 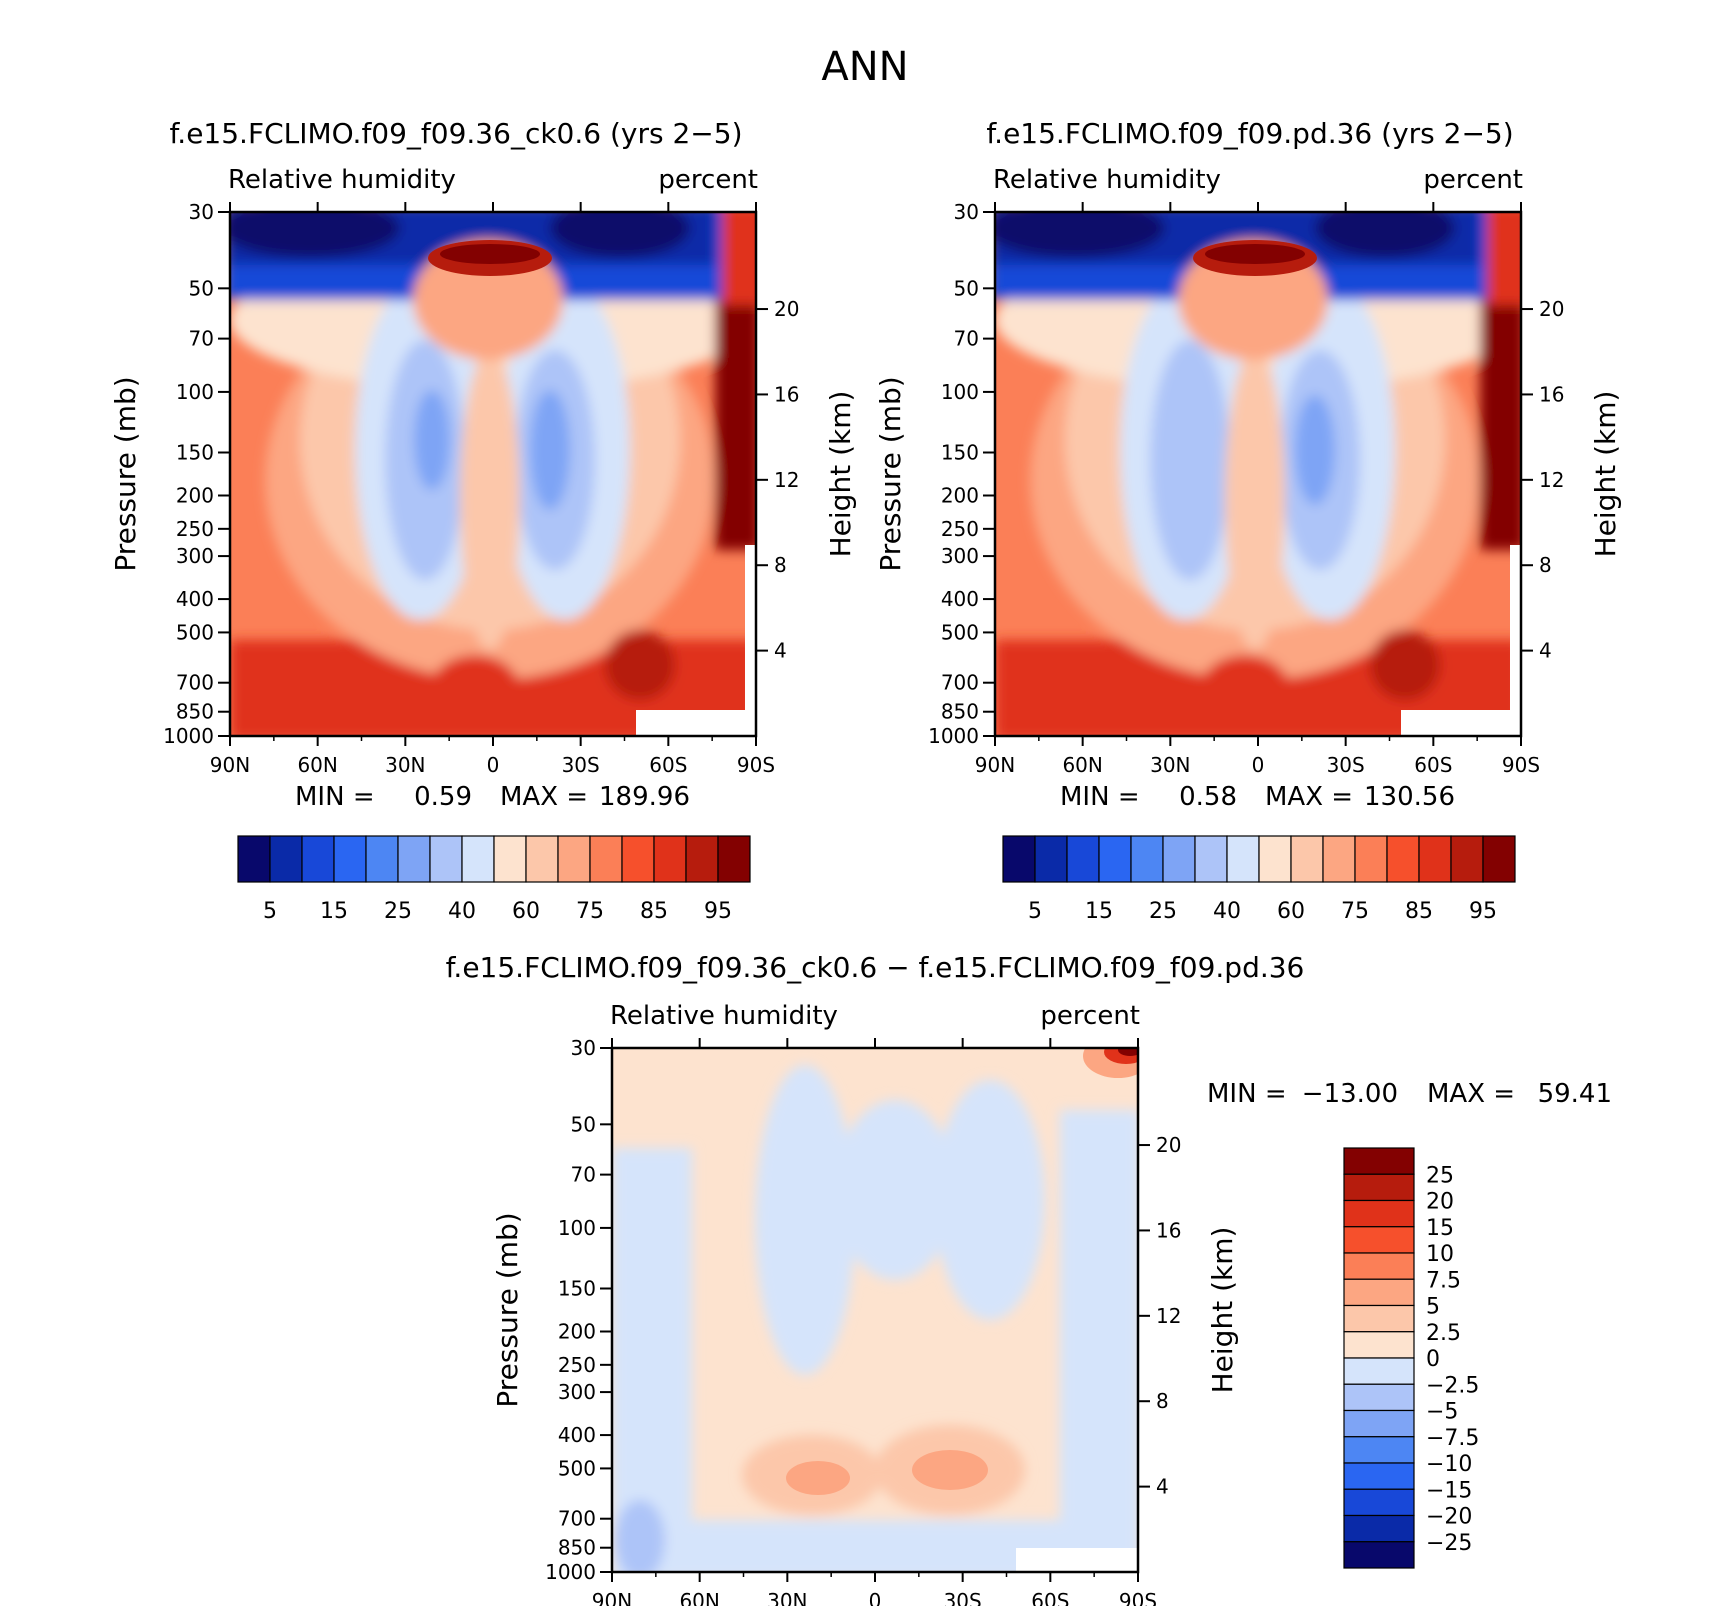 I want to click on panel-1-field, so click(x=493, y=474).